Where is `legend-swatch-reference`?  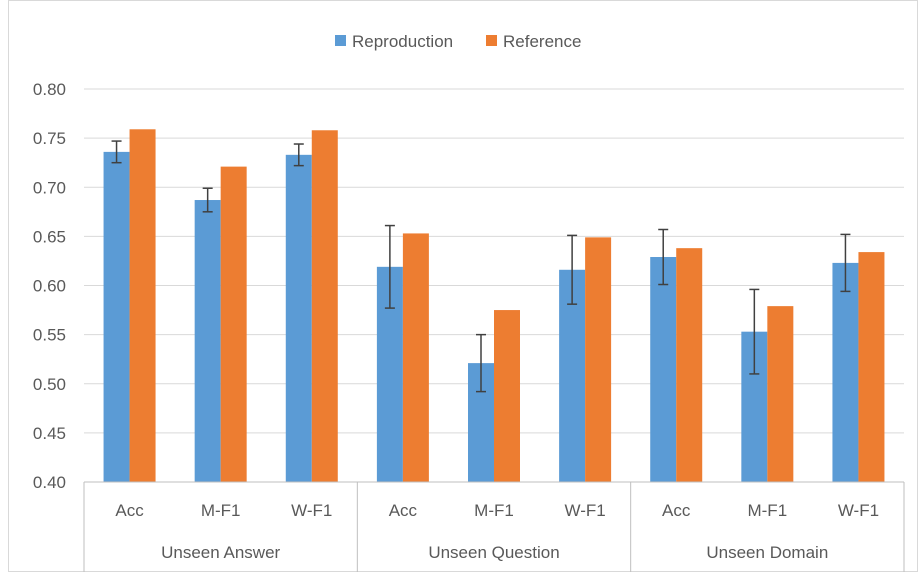
legend-swatch-reference is located at coordinates (491, 40).